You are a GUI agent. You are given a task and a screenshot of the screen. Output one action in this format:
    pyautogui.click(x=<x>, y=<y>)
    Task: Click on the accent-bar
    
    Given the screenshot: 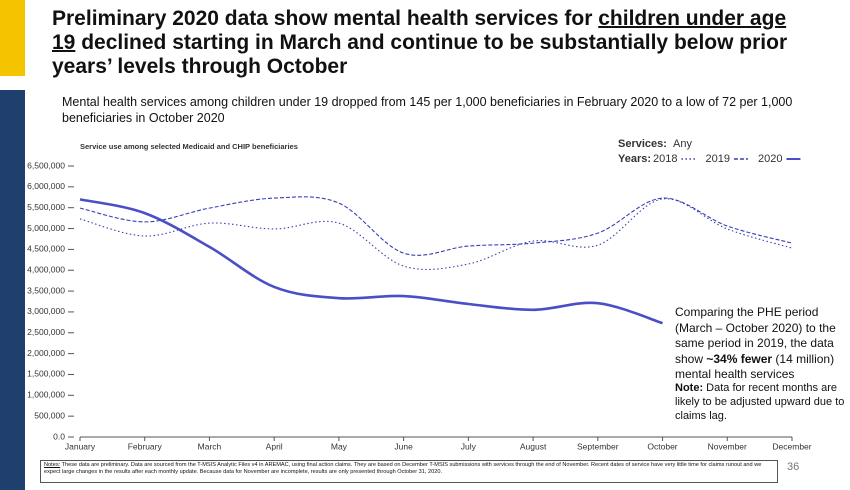 What is the action you would take?
    pyautogui.click(x=12, y=38)
    